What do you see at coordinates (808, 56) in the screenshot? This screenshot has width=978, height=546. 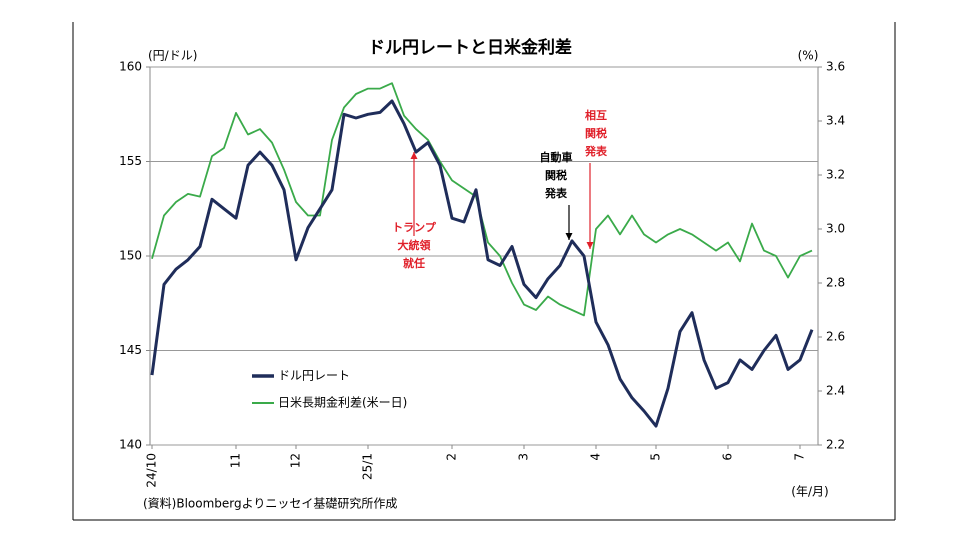 I see `y2-axis-label: (%)` at bounding box center [808, 56].